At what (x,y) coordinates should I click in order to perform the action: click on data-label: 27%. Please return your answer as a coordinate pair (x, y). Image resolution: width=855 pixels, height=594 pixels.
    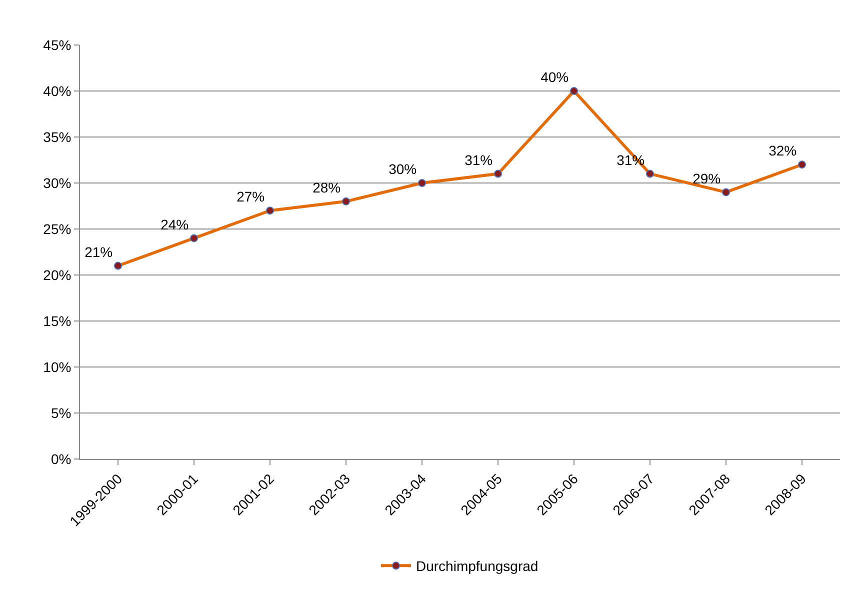
    Looking at the image, I should click on (250, 196).